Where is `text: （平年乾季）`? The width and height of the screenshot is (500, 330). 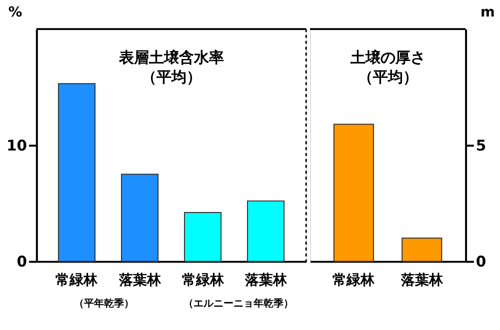
text: （平年乾季） is located at coordinates (104, 304).